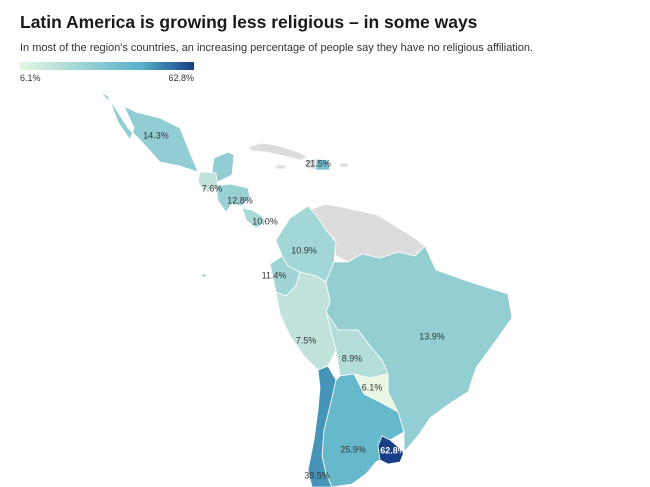 This screenshot has height=487, width=650. Describe the element at coordinates (204, 275) in the screenshot. I see `country-galapagos` at that location.